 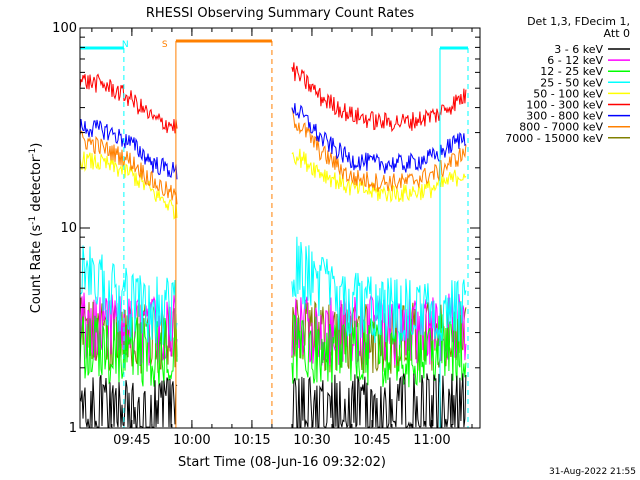 What do you see at coordinates (68, 228) in the screenshot?
I see `y-tick-label-10: 10` at bounding box center [68, 228].